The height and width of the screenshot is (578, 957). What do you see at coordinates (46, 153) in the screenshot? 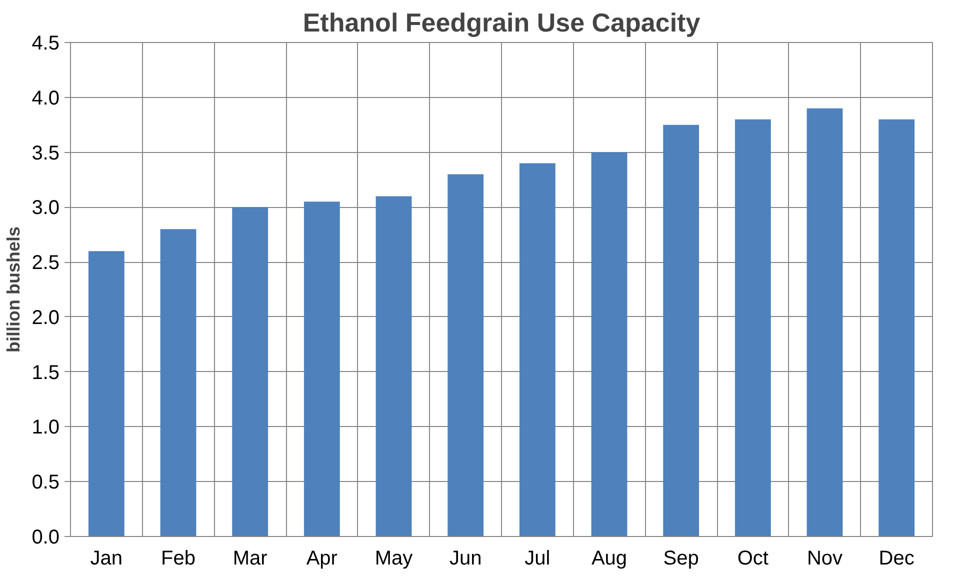
I see `y-tick-label: 3.5` at bounding box center [46, 153].